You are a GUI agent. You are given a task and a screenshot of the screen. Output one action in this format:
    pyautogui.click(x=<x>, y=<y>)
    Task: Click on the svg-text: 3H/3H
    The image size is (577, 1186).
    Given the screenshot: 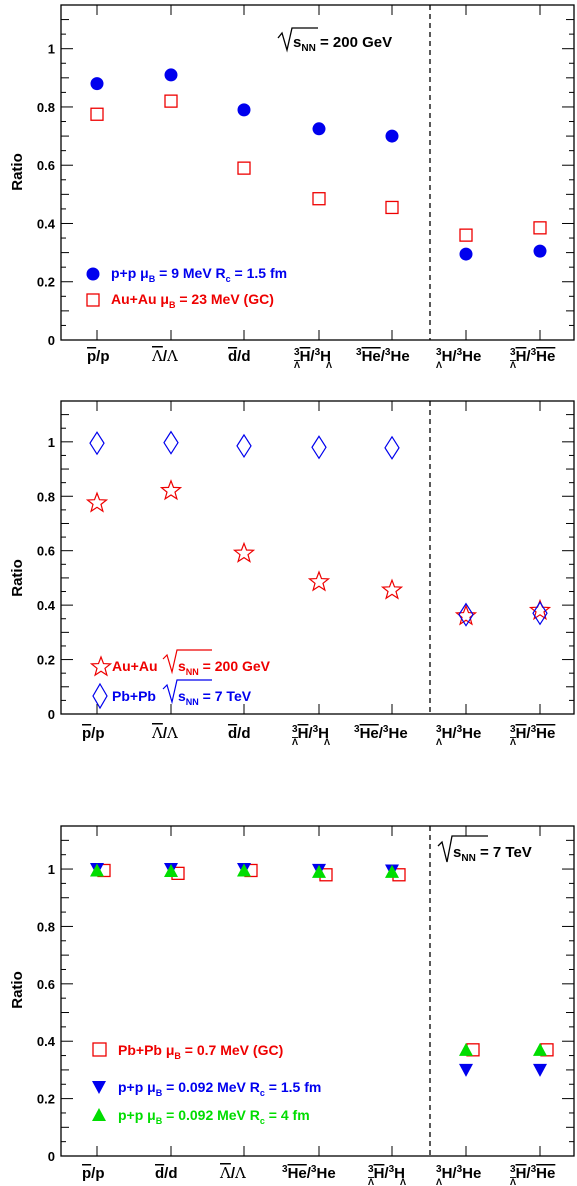 What is the action you would take?
    pyautogui.click(x=312, y=356)
    